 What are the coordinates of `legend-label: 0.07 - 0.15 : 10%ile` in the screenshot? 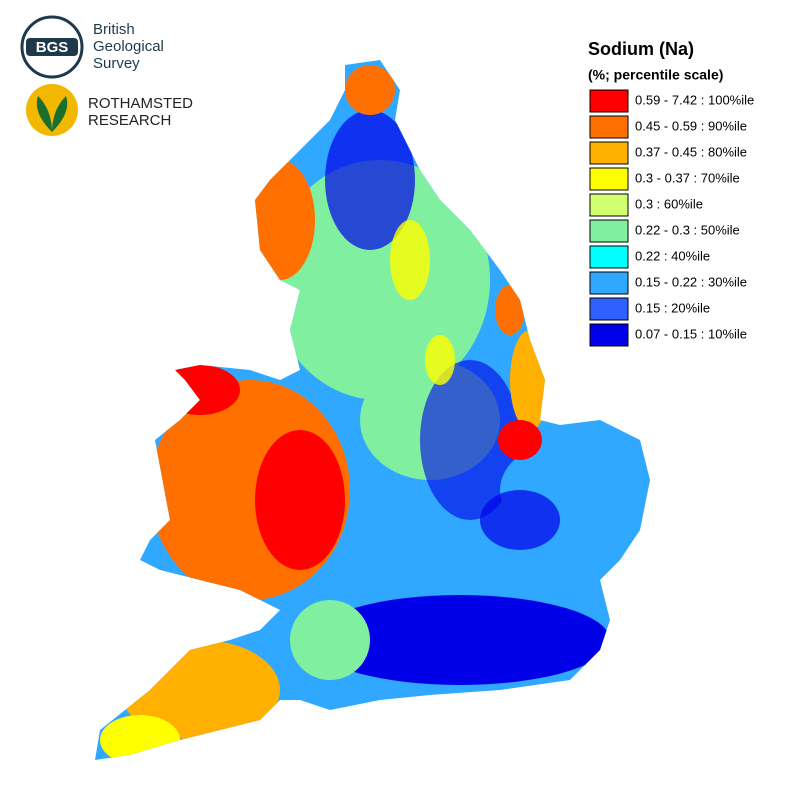 It's located at (691, 333).